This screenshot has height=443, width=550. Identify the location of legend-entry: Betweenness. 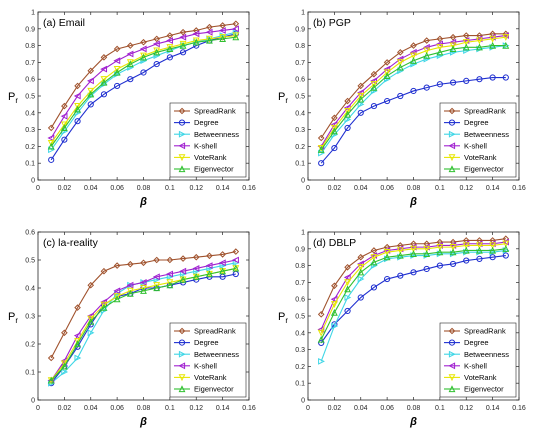
(216, 134).